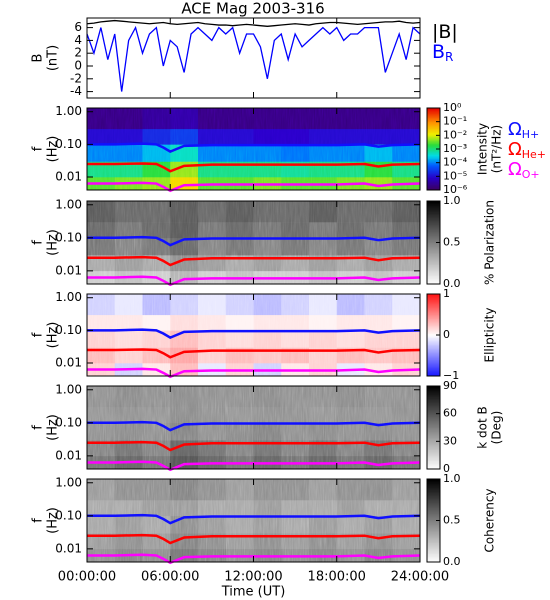 Image resolution: width=550 pixels, height=600 pixels. What do you see at coordinates (452, 561) in the screenshot?
I see `colorbar-tick-label: 0.0` at bounding box center [452, 561].